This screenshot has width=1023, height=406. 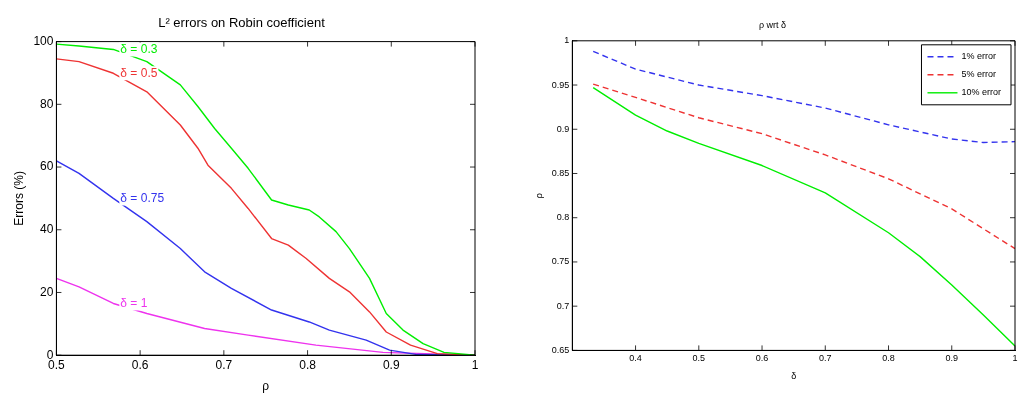 I want to click on y-tick-label: 60, so click(x=47, y=166).